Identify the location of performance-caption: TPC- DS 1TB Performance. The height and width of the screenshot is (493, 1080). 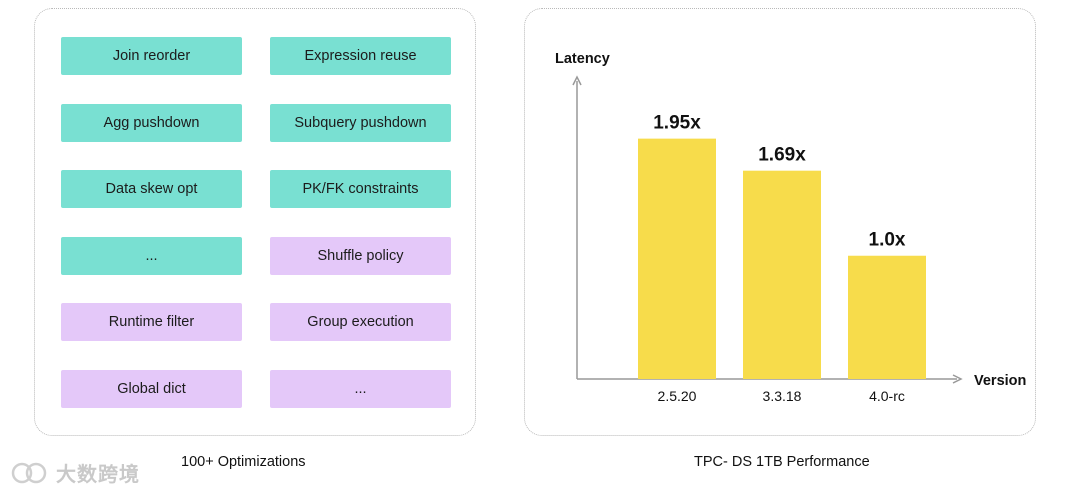
(782, 462).